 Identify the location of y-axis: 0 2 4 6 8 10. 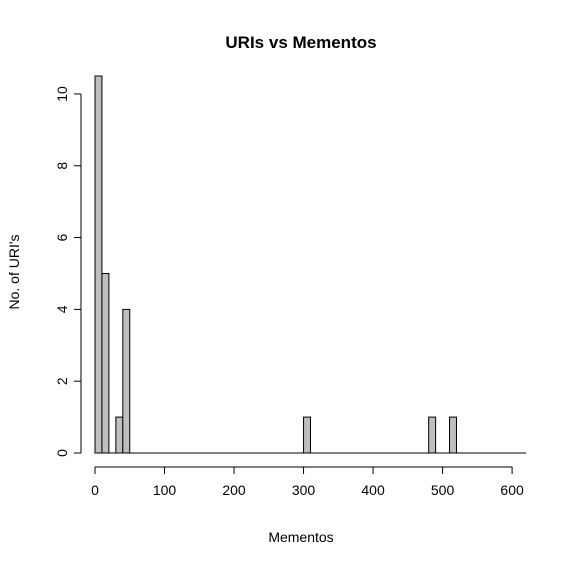
(68, 271).